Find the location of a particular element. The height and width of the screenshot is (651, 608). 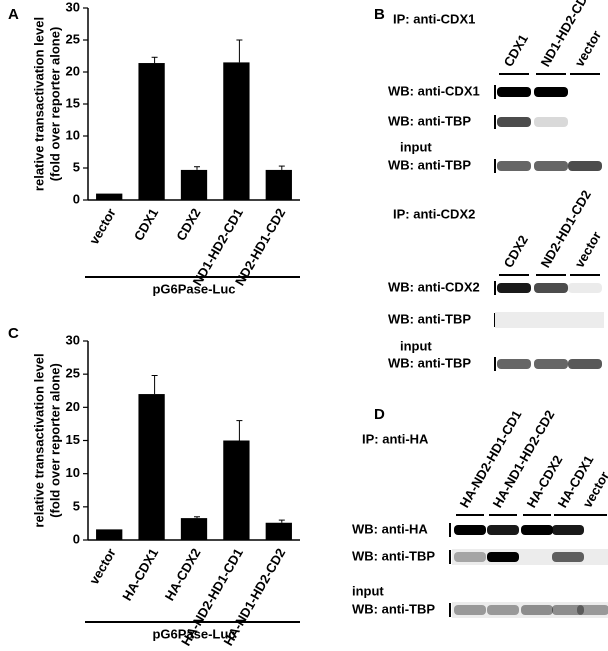

ip-label: IP: anti-HA is located at coordinates (395, 438).